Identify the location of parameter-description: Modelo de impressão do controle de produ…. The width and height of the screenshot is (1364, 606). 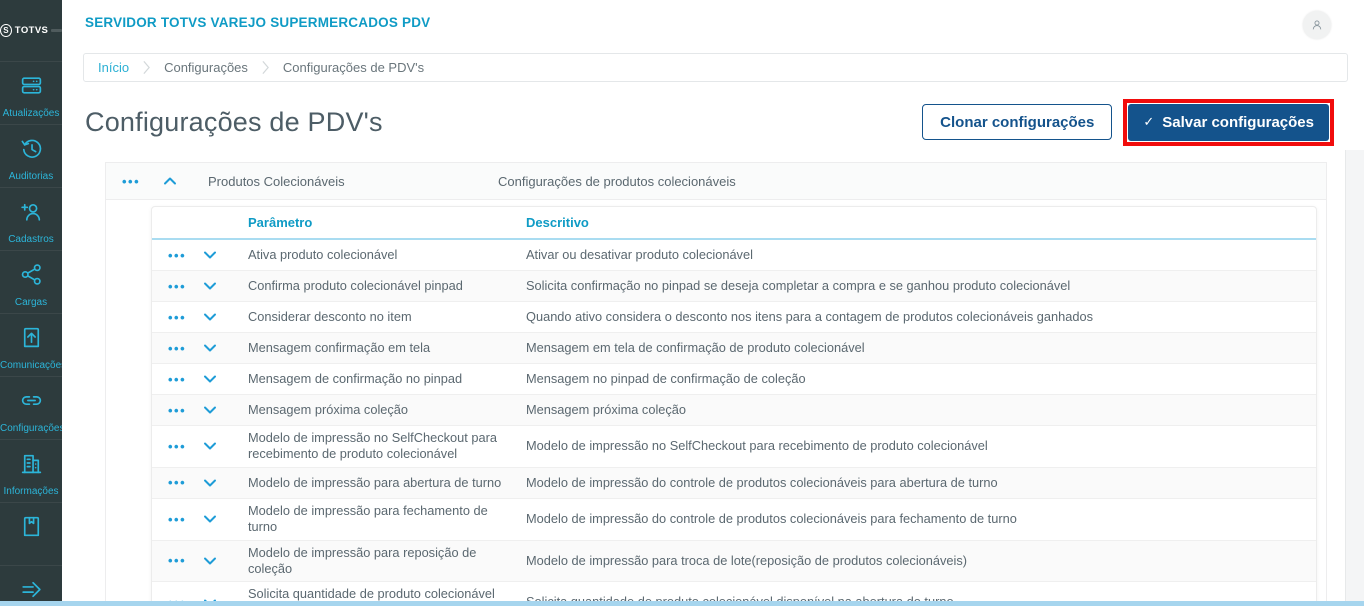
(762, 482).